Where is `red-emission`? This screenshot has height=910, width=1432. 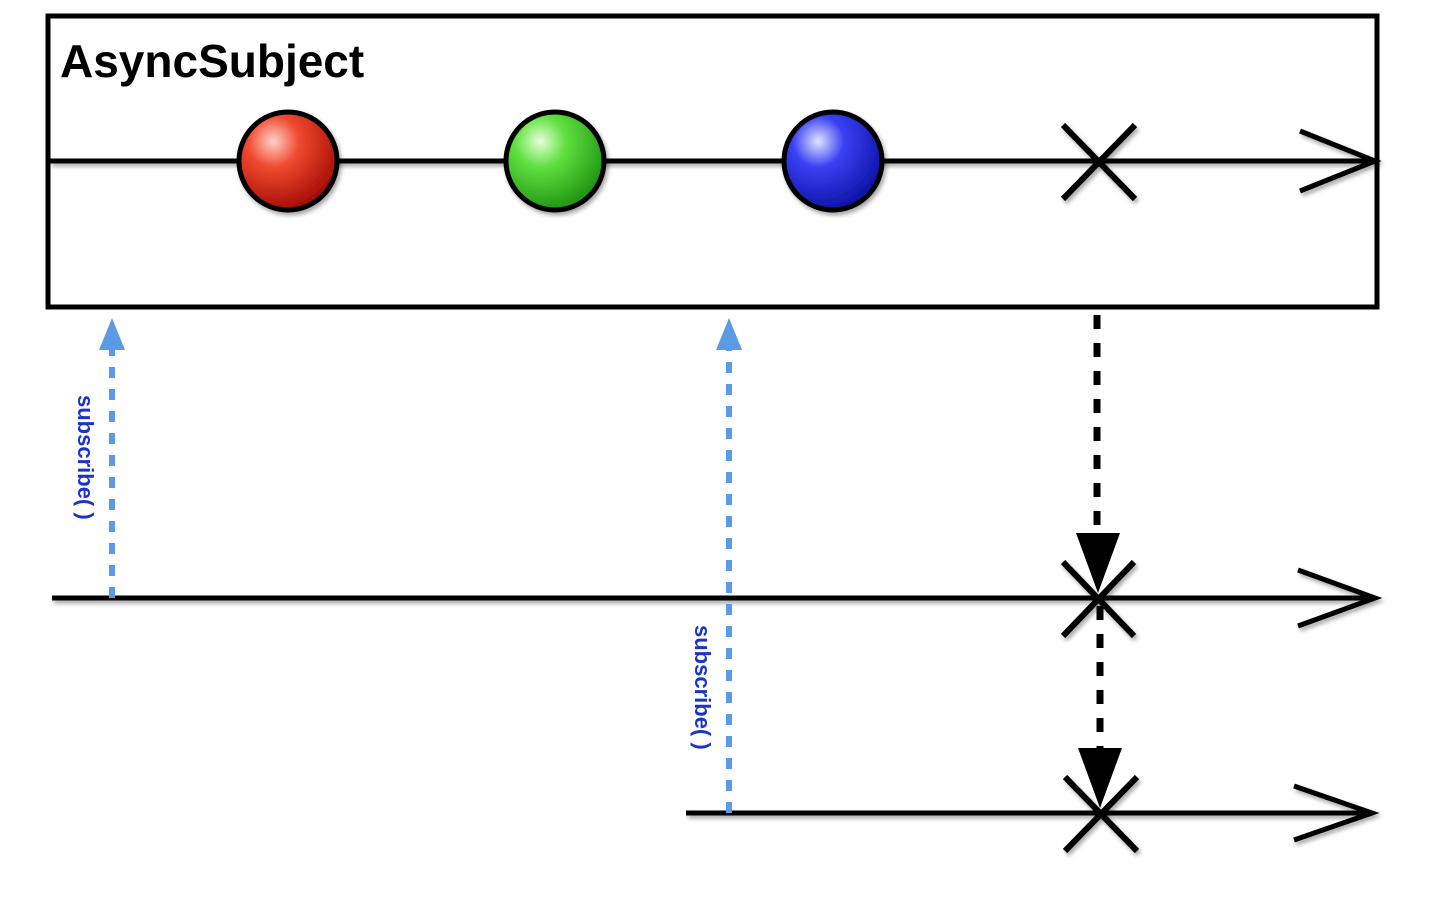 red-emission is located at coordinates (288, 161).